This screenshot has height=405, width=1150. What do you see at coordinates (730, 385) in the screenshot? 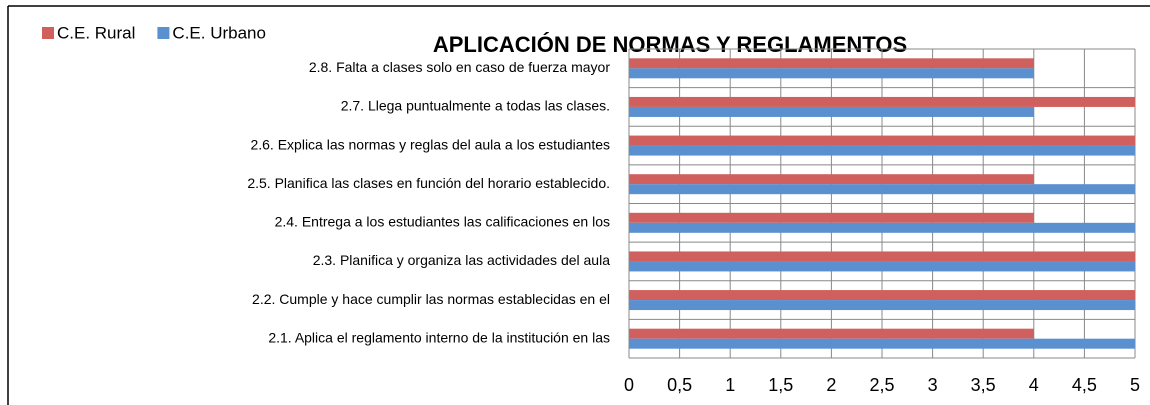
I see `x-tick-label: 1` at bounding box center [730, 385].